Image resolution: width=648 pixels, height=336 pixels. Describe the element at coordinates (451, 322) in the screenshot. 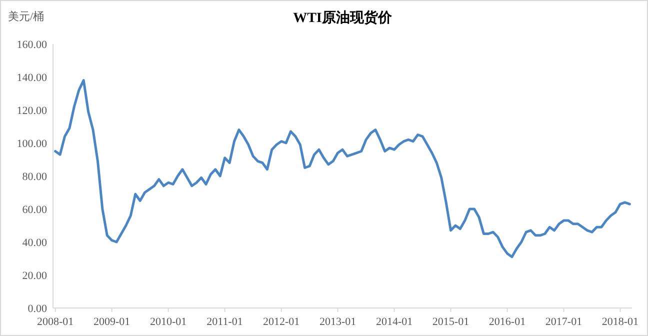

I see `x-tick-label: 2015-01` at that location.